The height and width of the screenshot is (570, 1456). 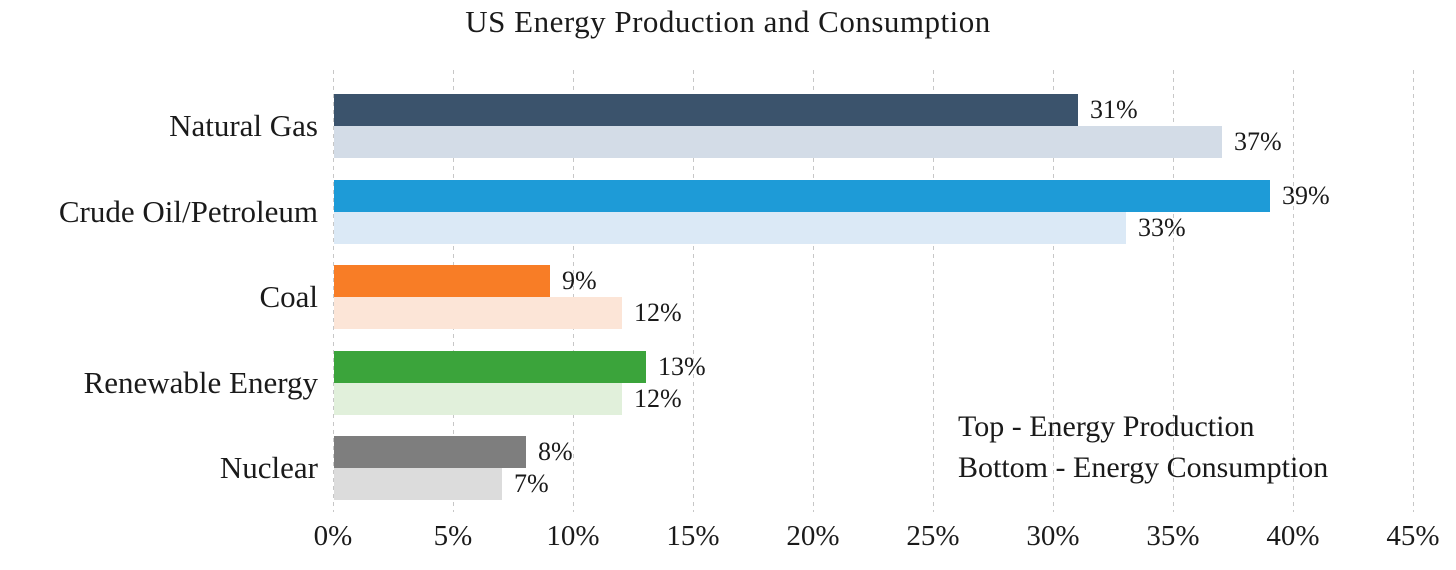 I want to click on x-tick-label-10: 10%, so click(x=573, y=536).